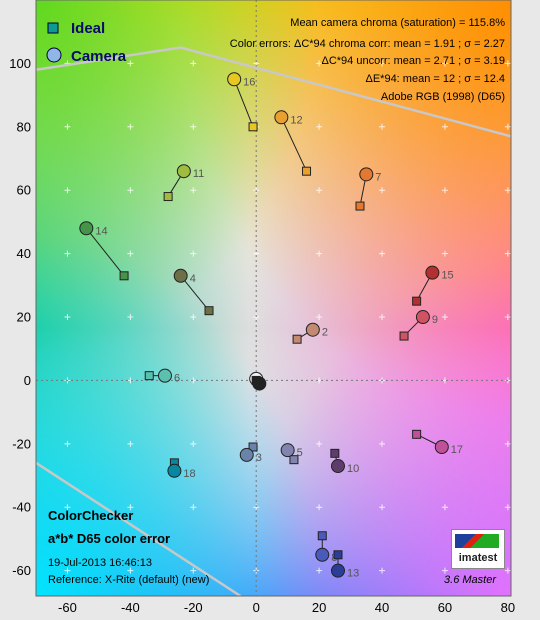 The image size is (540, 620). Describe the element at coordinates (54, 55) in the screenshot. I see `legend-camera-marker` at that location.